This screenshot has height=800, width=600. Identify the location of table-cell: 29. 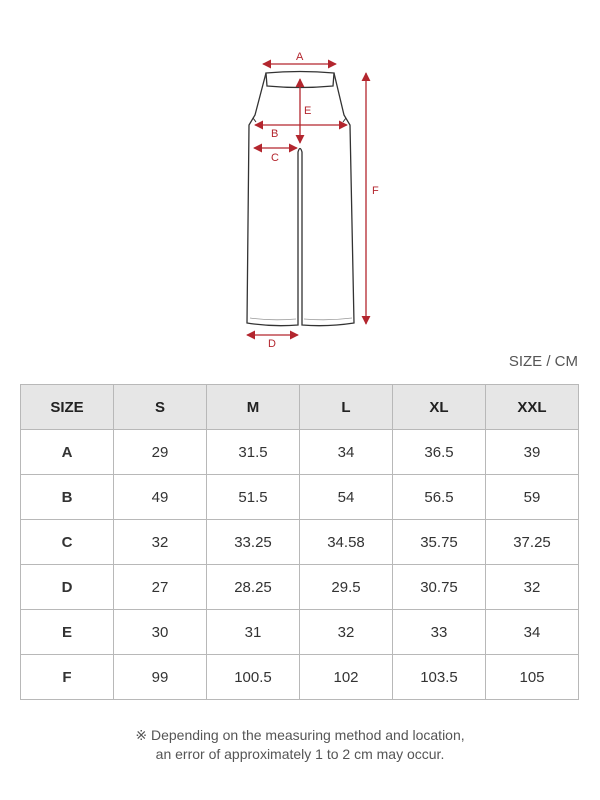
(160, 452).